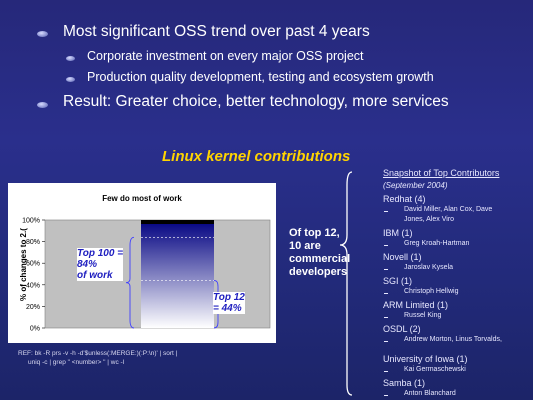  What do you see at coordinates (423, 315) in the screenshot?
I see `contributor-names: Russel King` at bounding box center [423, 315].